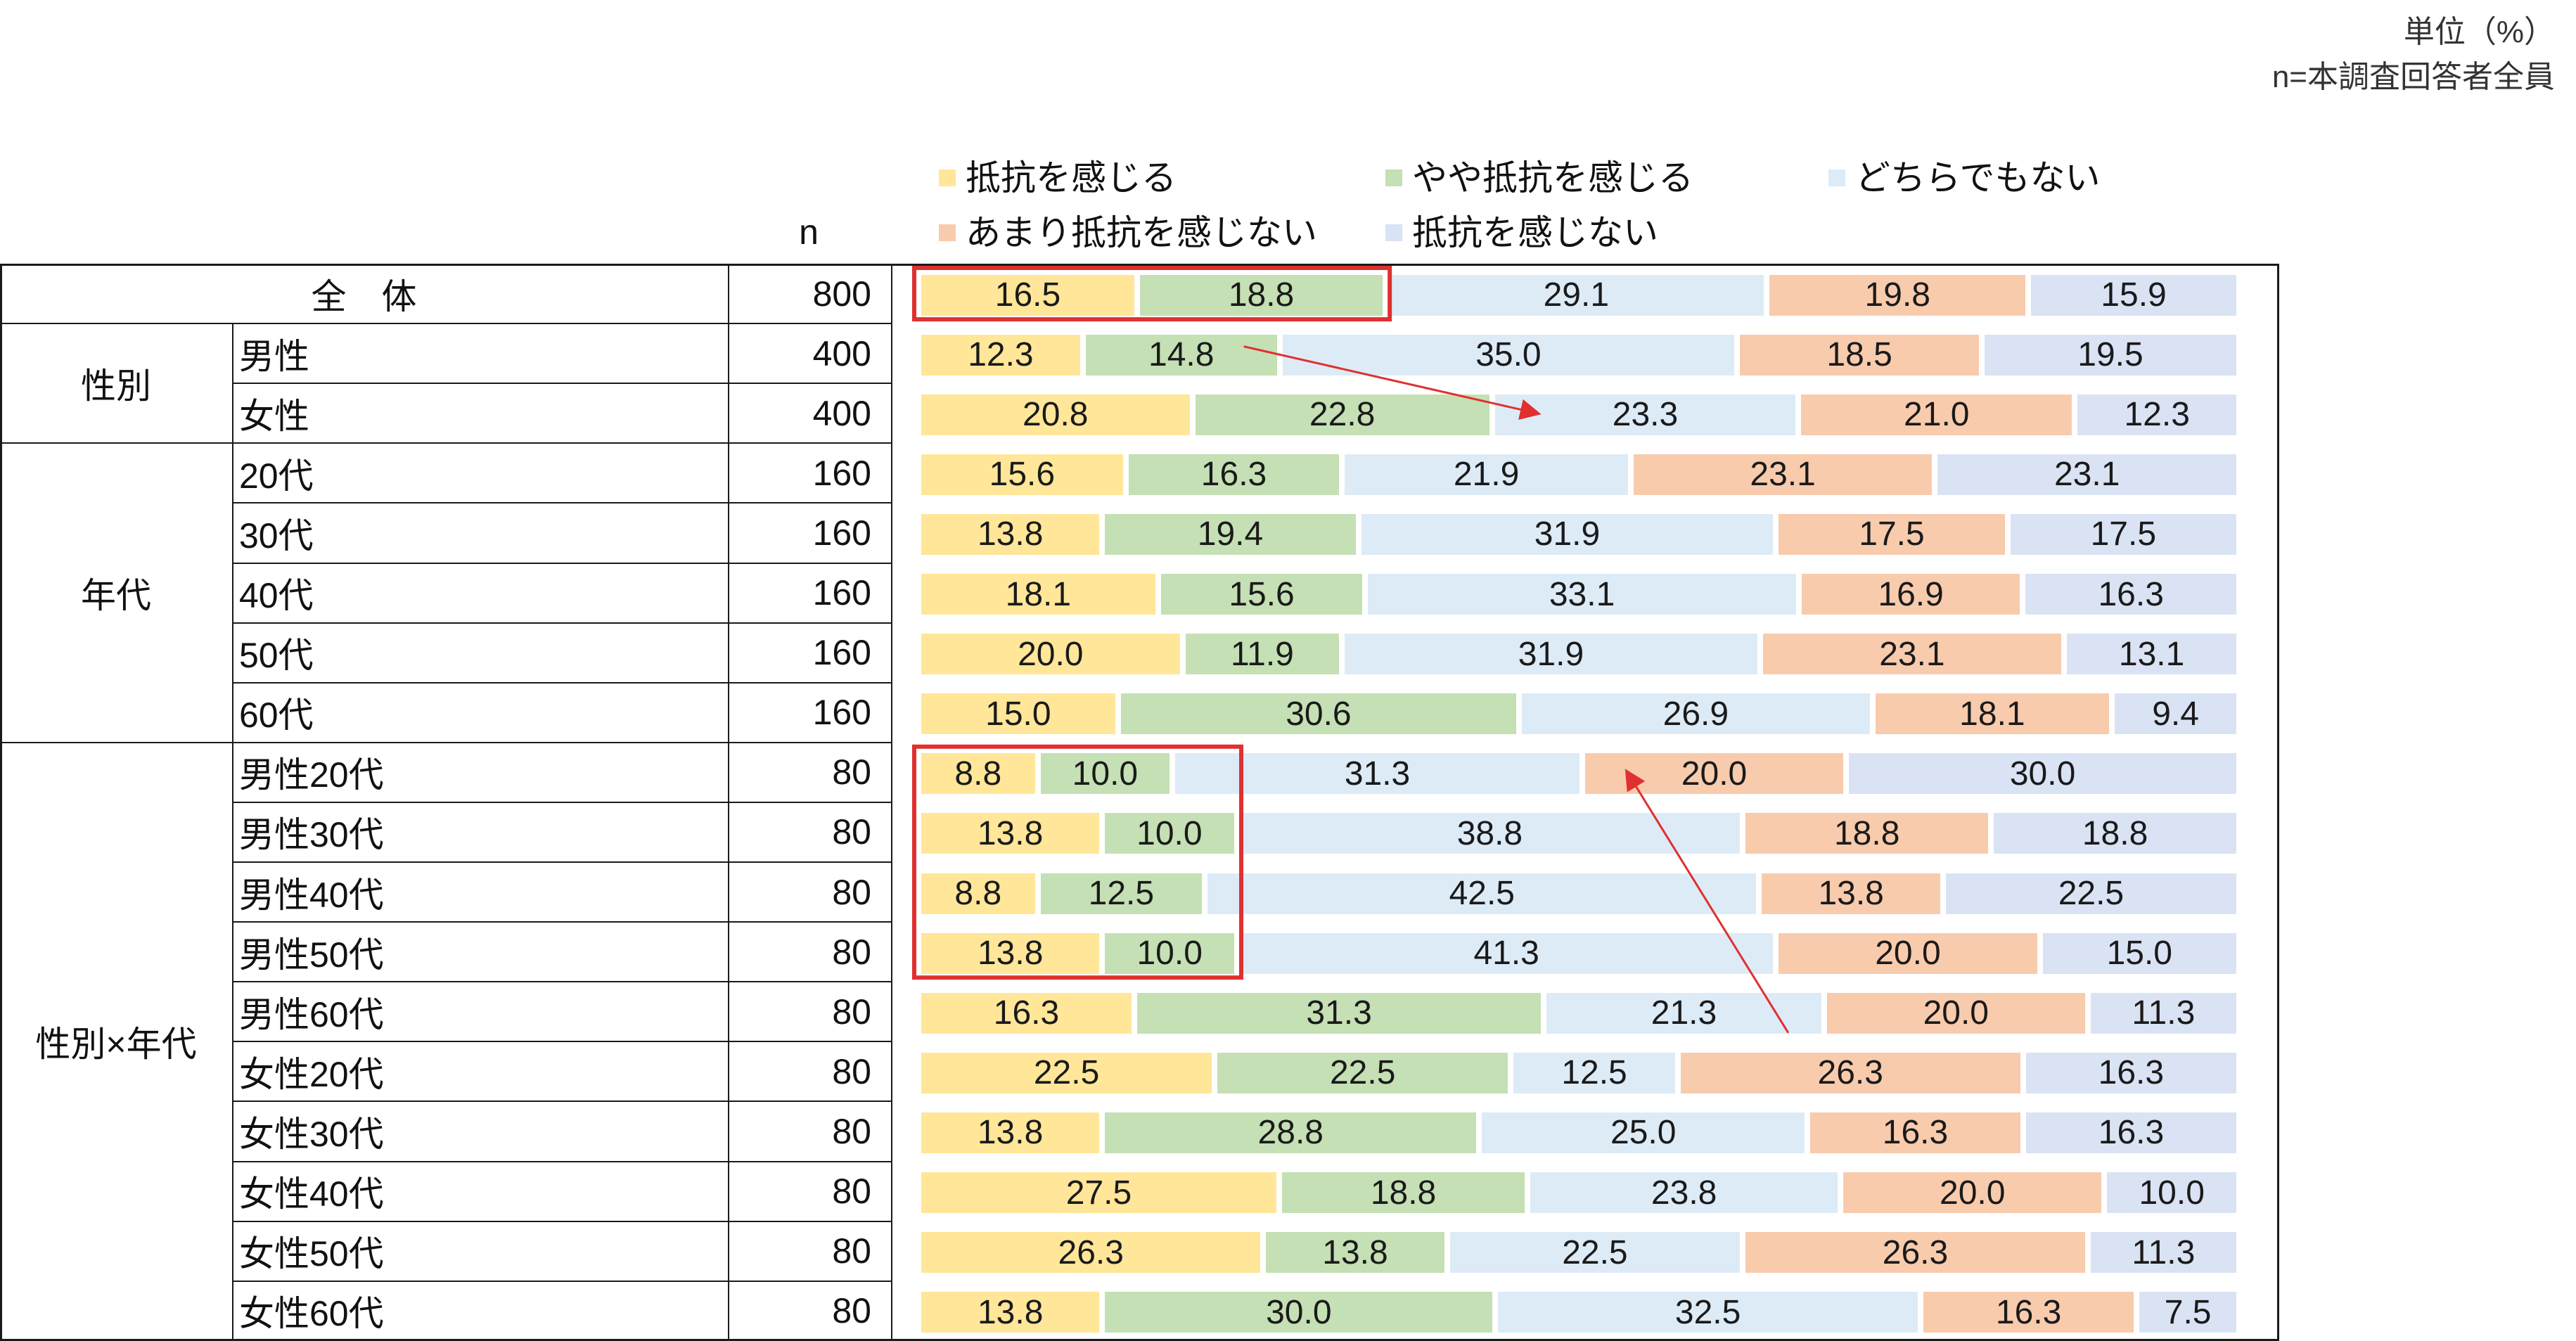  I want to click on row-label: 女性50代, so click(311, 1254).